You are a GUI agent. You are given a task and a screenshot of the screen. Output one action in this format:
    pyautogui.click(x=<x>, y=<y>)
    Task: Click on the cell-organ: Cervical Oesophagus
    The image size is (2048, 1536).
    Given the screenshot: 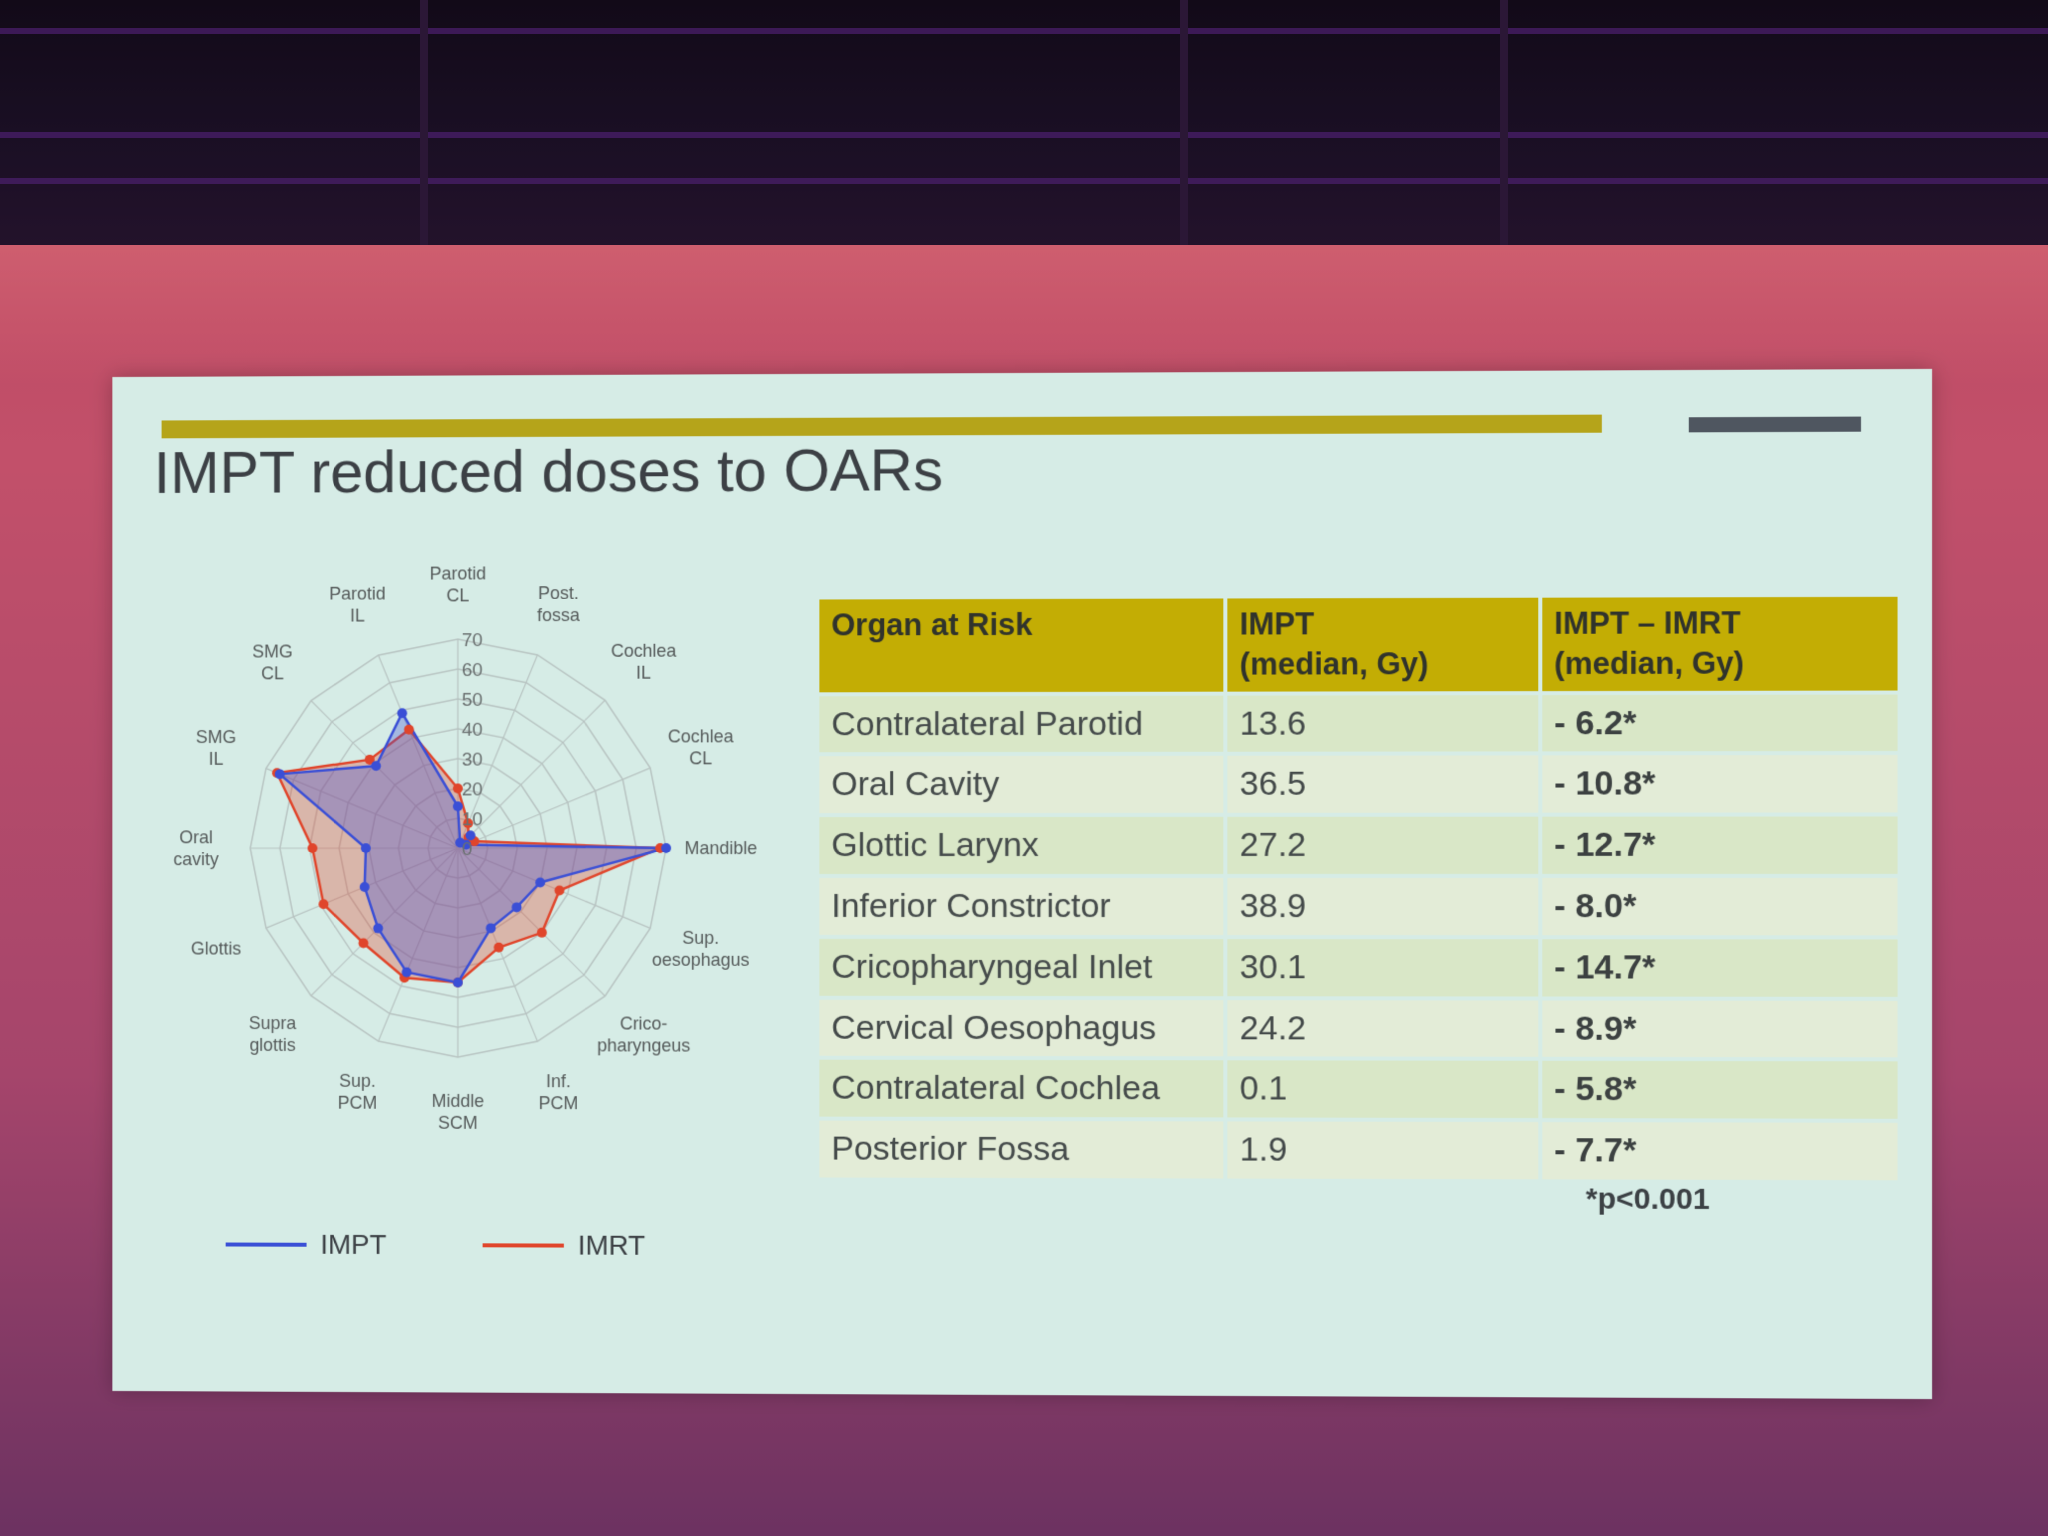 What is the action you would take?
    pyautogui.click(x=1021, y=1027)
    